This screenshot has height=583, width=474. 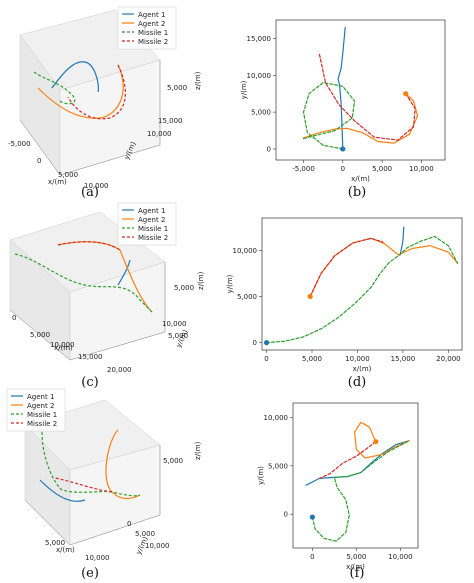 What do you see at coordinates (259, 76) in the screenshot?
I see `panel-b-y-tick-label: 10,000` at bounding box center [259, 76].